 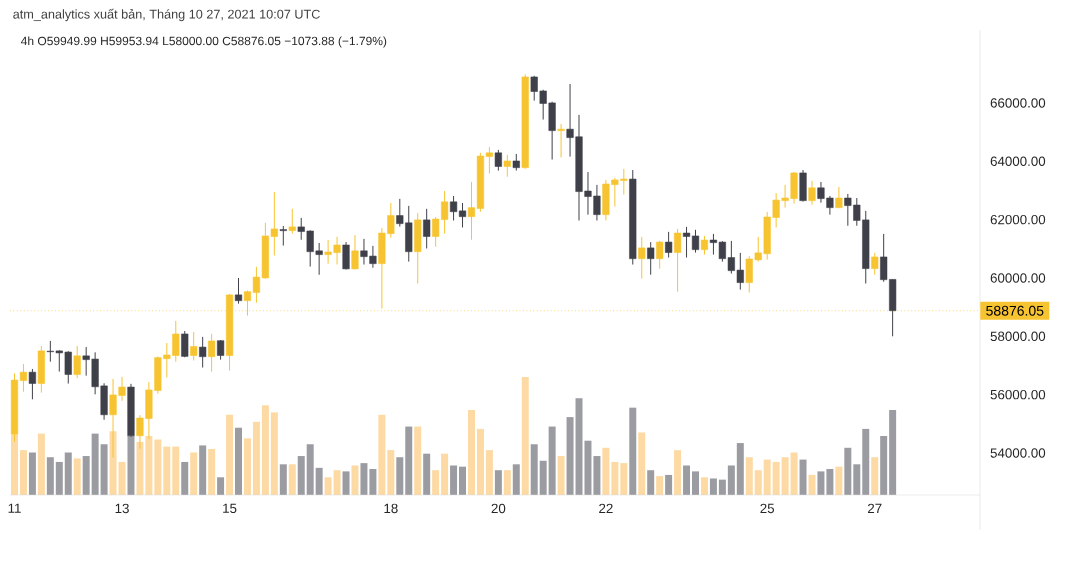 What do you see at coordinates (1018, 161) in the screenshot?
I see `y-tick-label: 64000.00` at bounding box center [1018, 161].